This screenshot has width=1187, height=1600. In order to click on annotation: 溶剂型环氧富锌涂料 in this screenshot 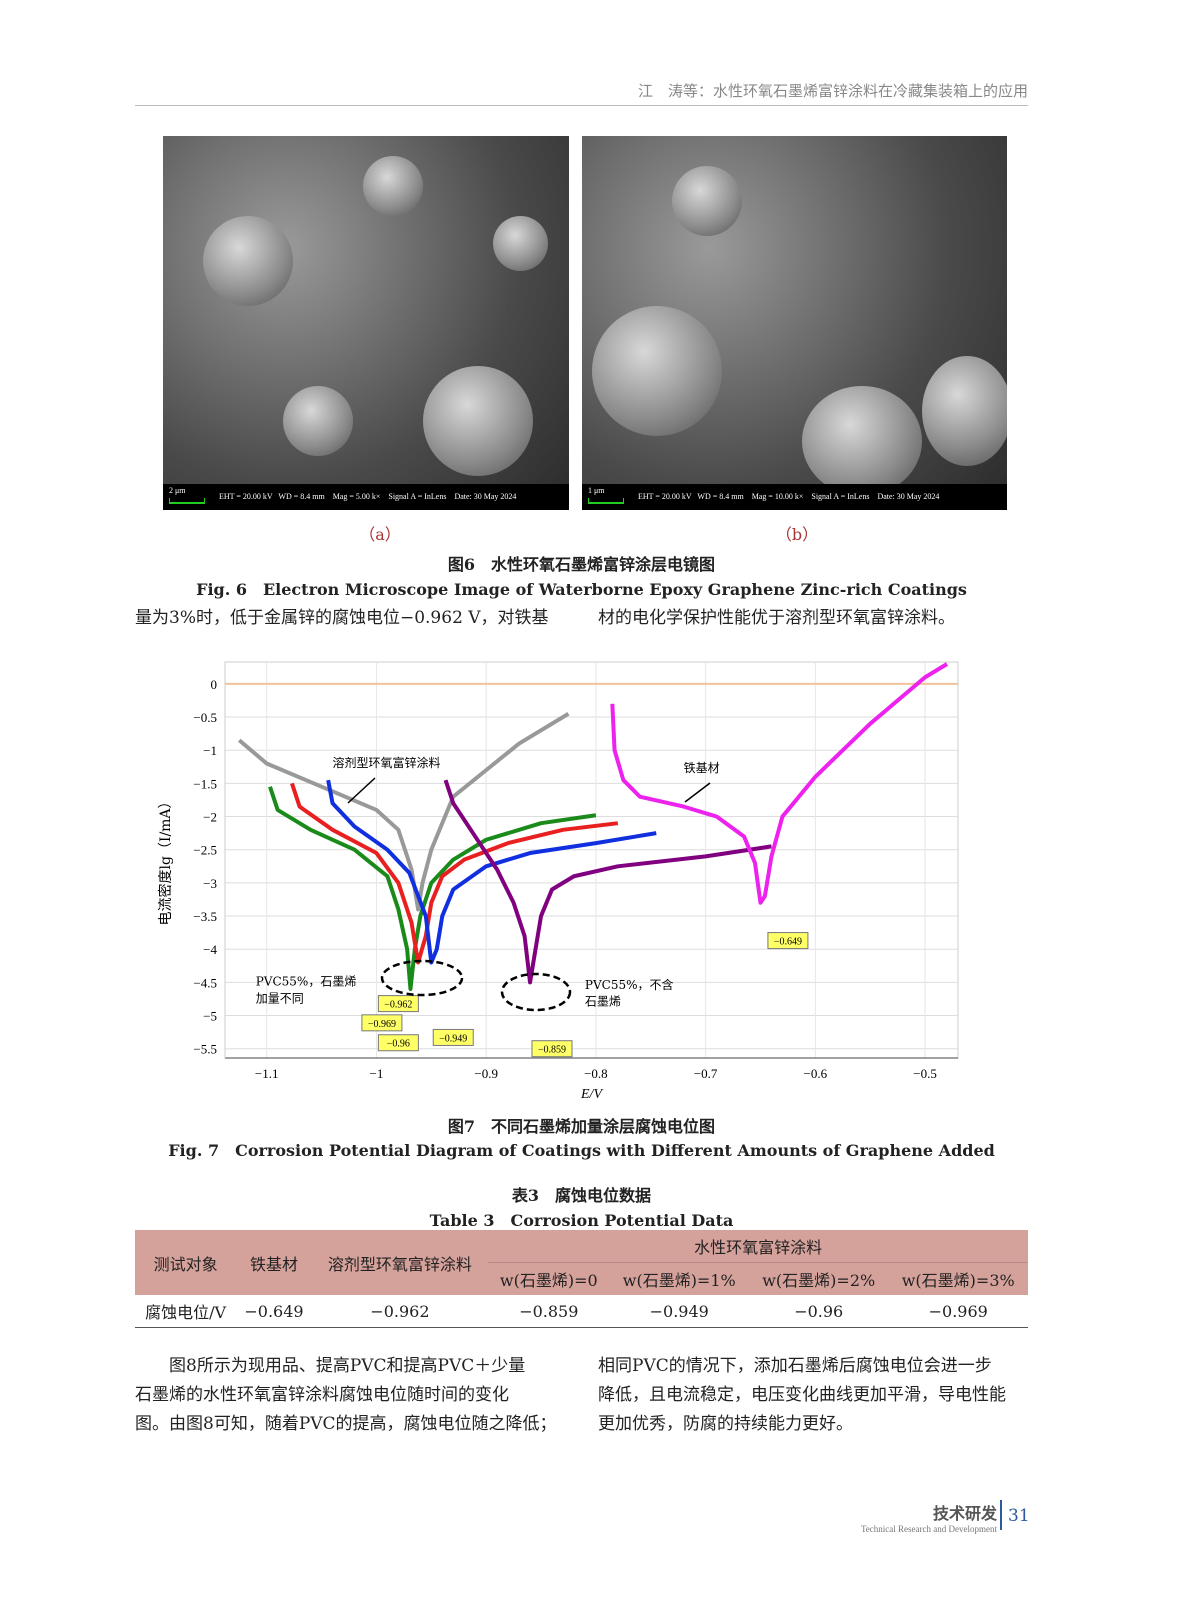, I will do `click(387, 762)`.